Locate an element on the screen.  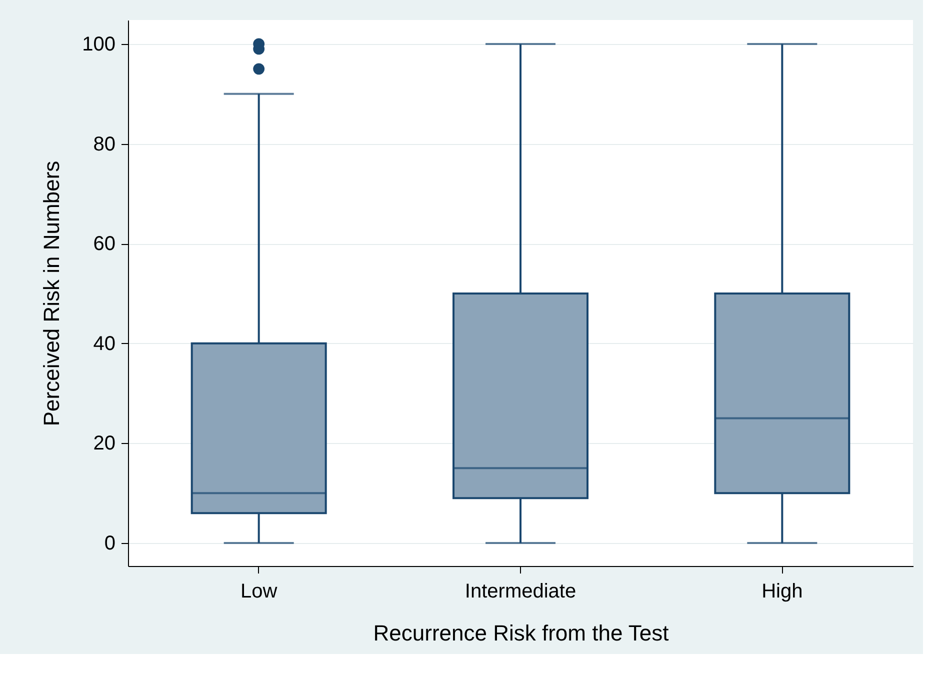
x-tick-label: Intermediate is located at coordinates (520, 591).